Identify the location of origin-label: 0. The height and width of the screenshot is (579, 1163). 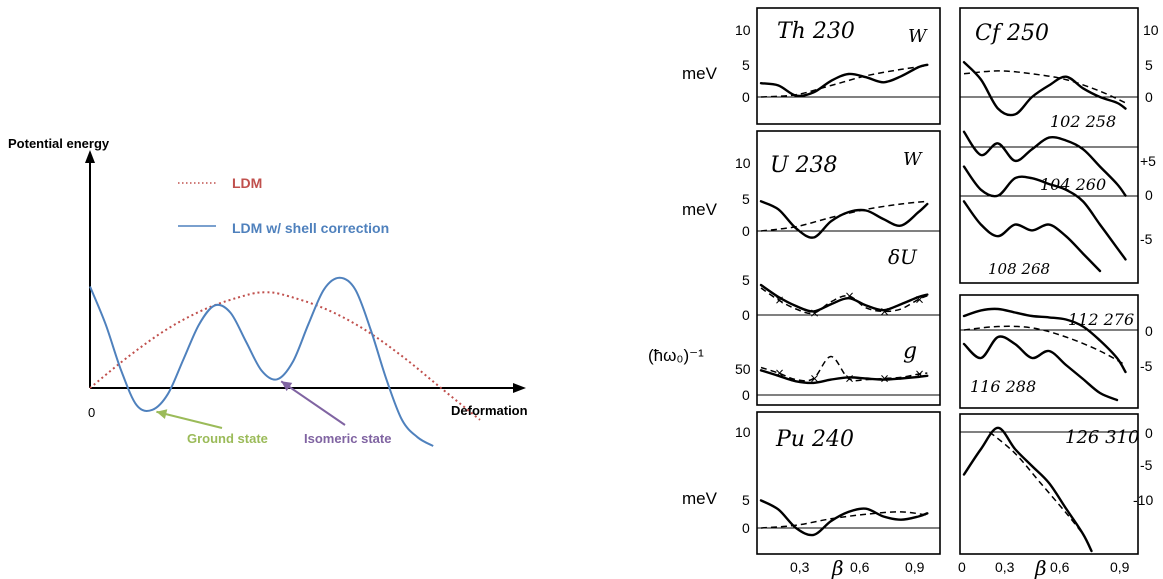
(91, 412).